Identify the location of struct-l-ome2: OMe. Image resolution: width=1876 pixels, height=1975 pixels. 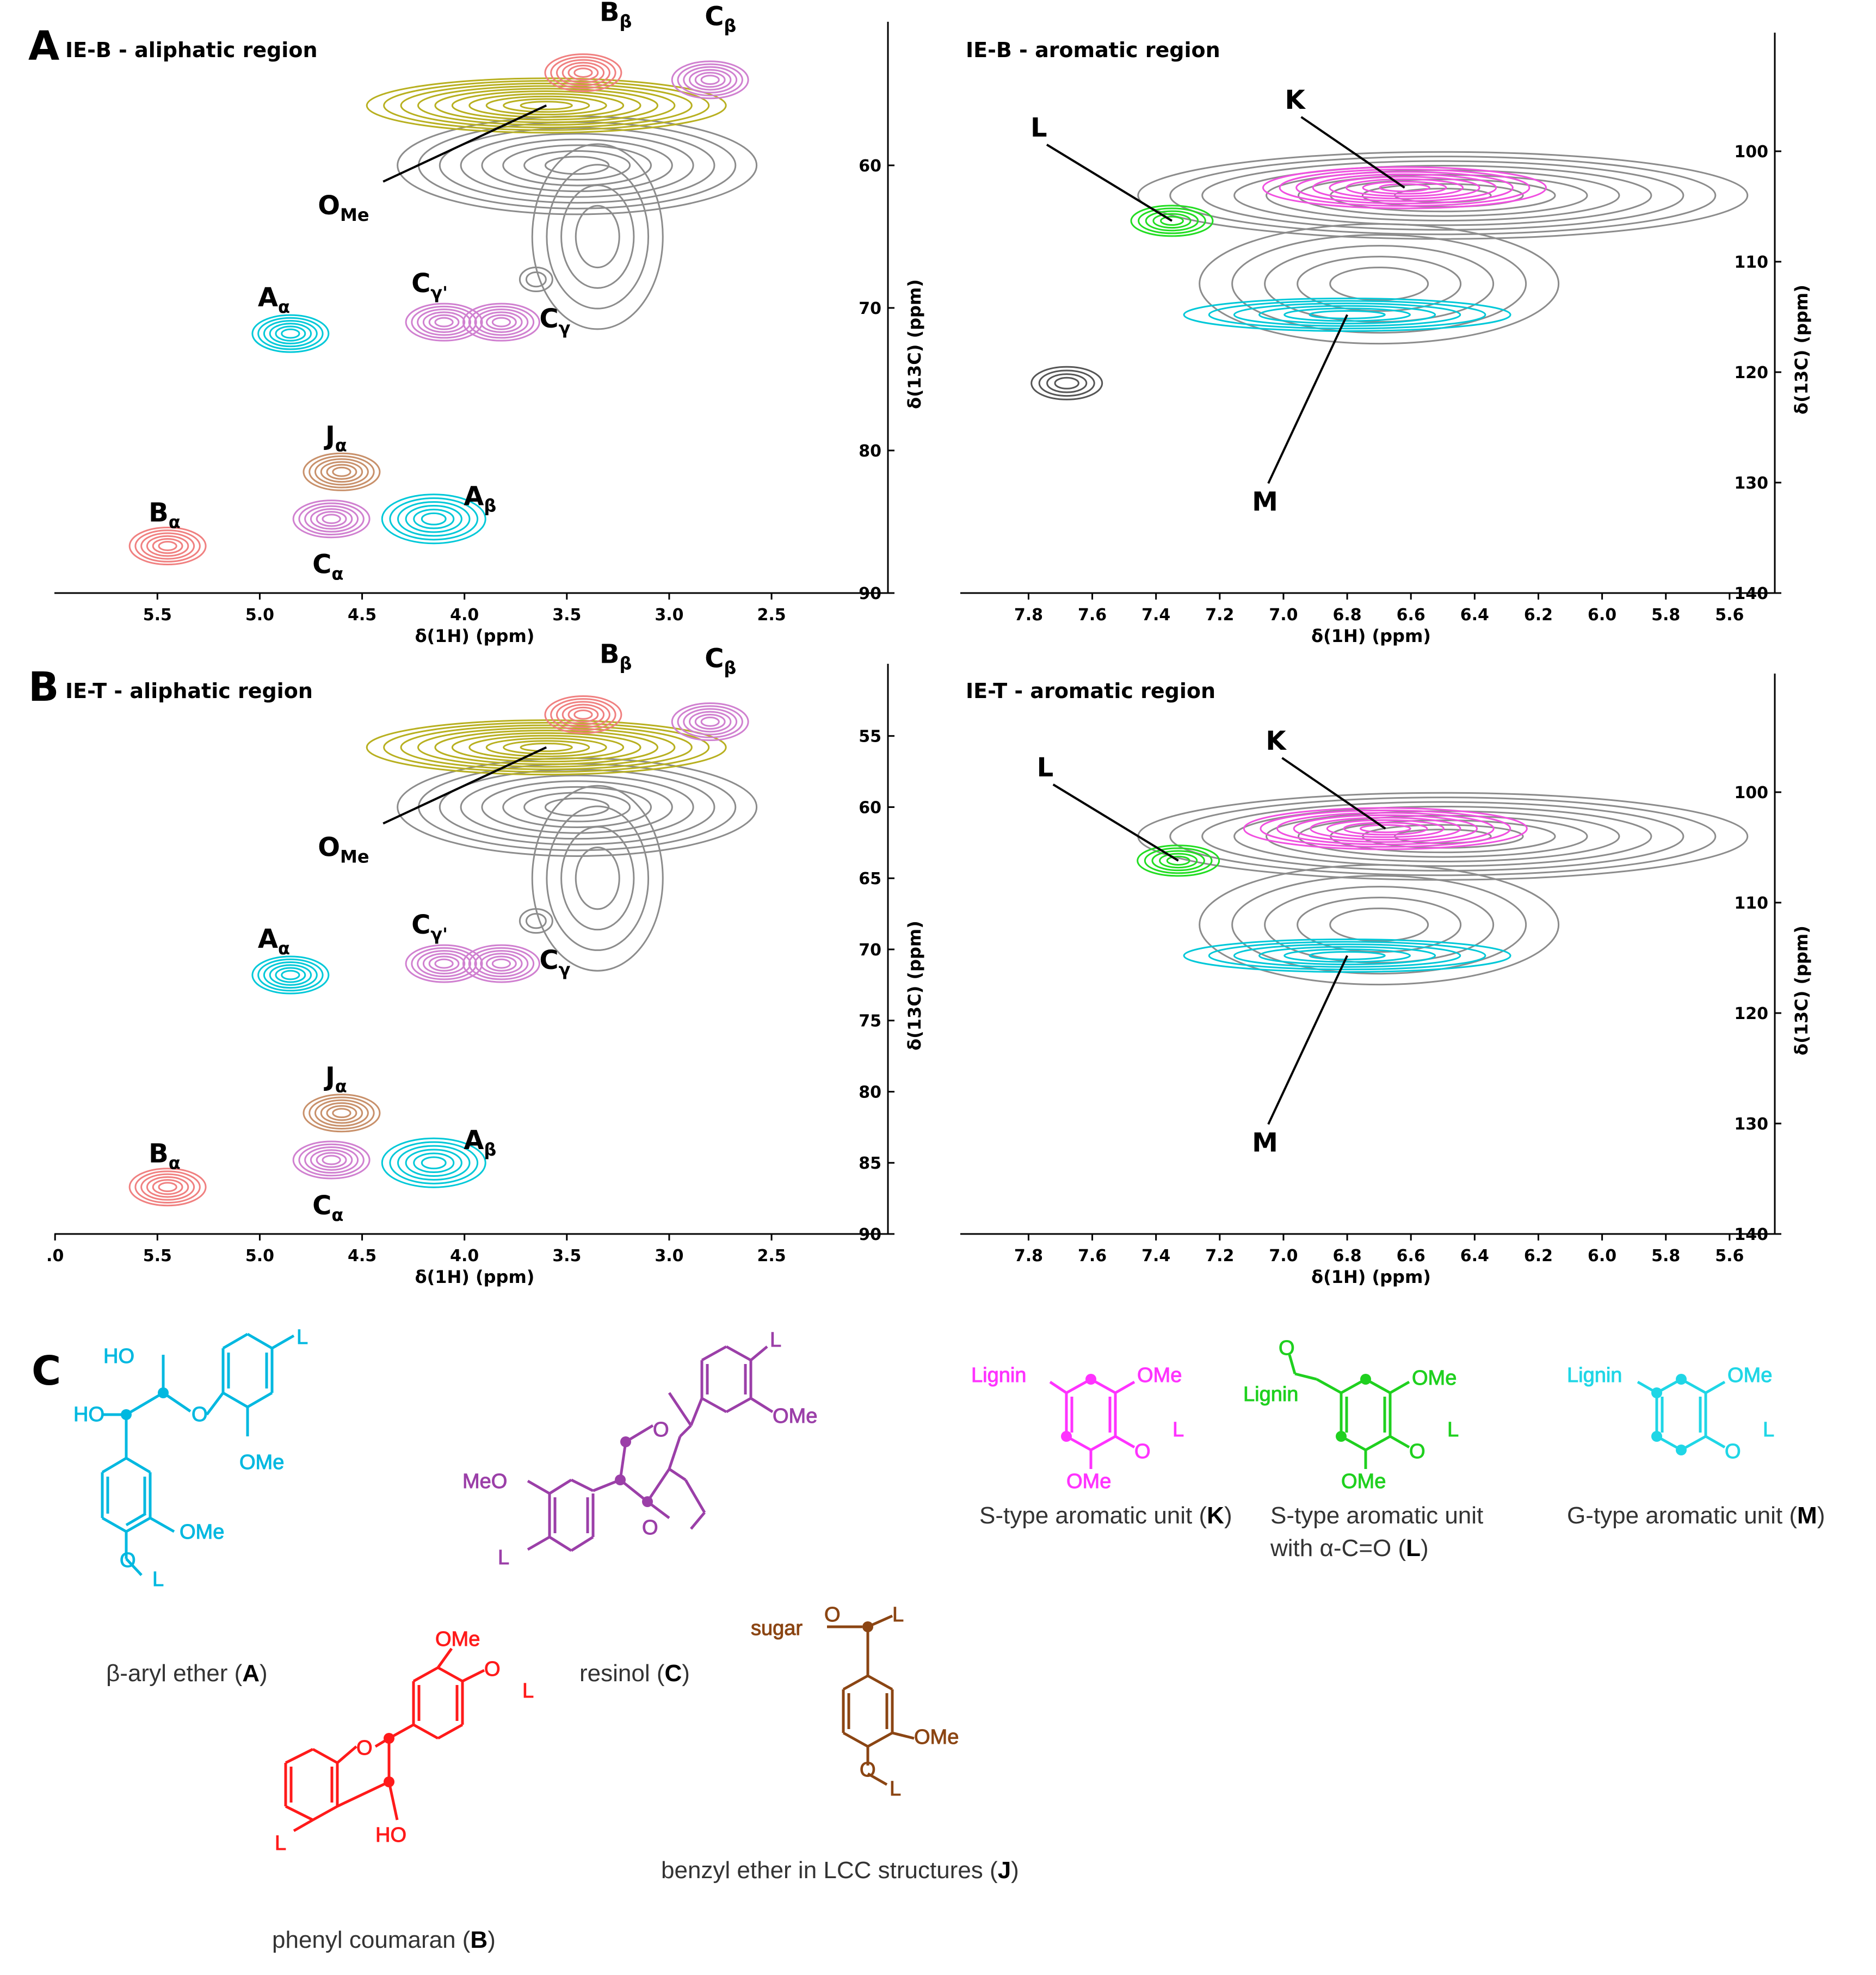
(1363, 1482).